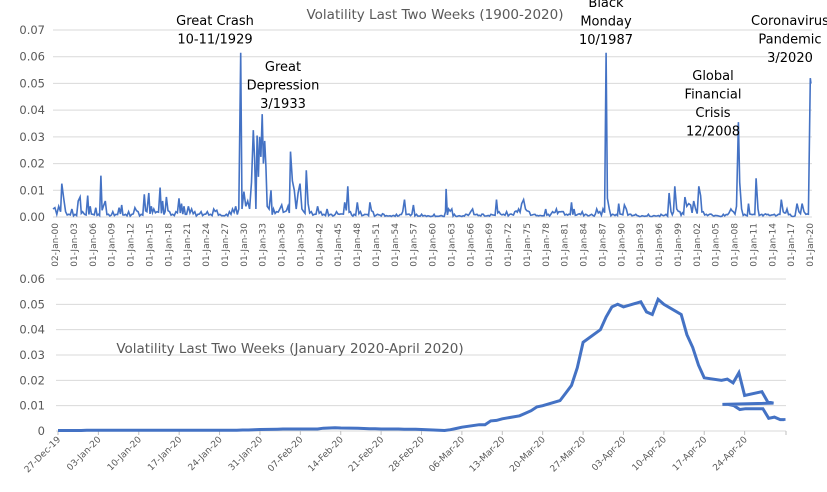 This screenshot has height=492, width=827. Describe the element at coordinates (690, 454) in the screenshot. I see `bottom-x-tick-label: 17-Apr-20` at that location.